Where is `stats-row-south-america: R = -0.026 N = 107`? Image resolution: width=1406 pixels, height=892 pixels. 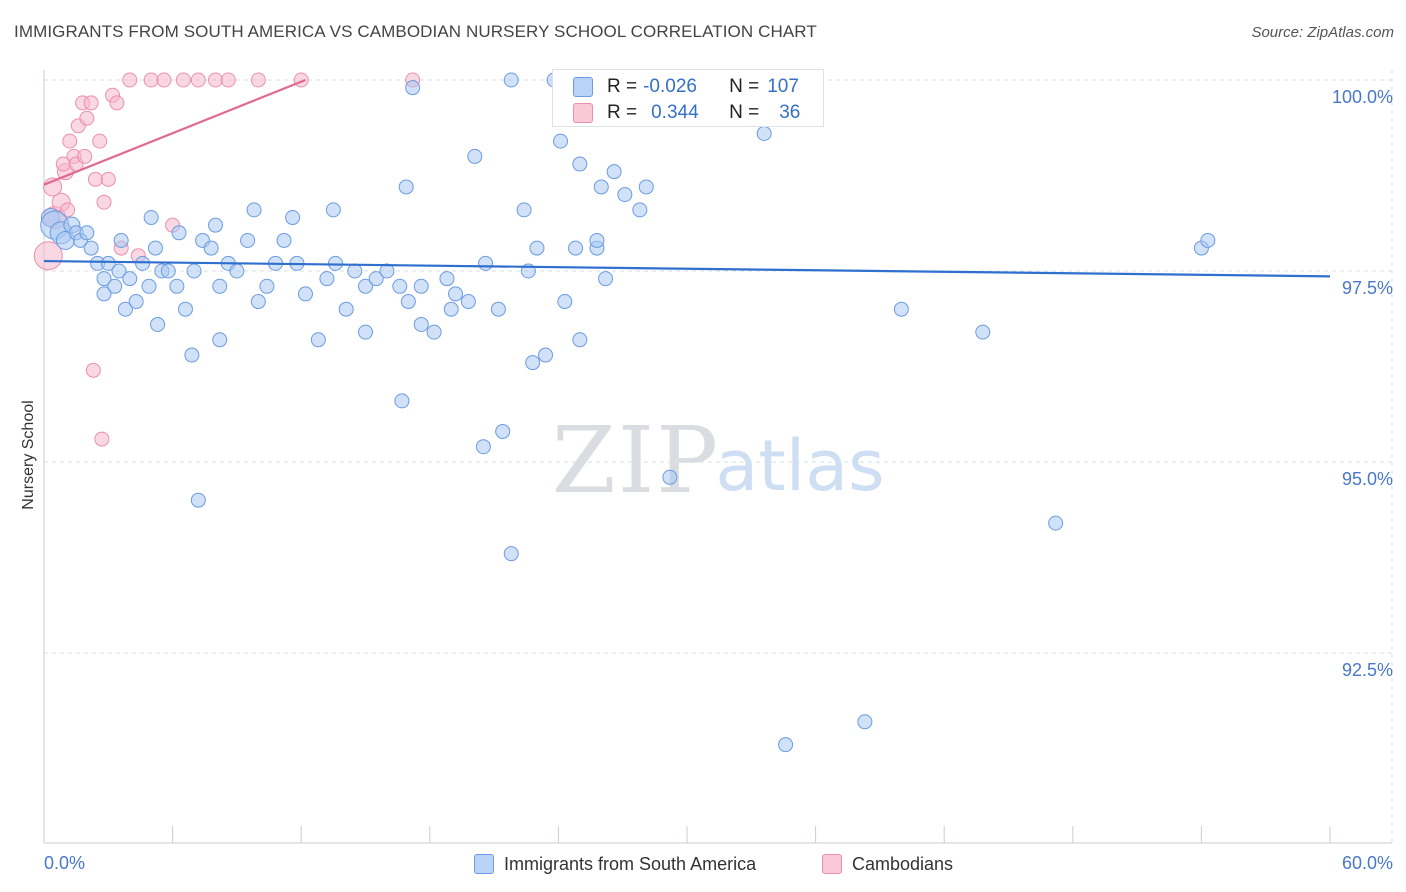
stats-row-south-america: R = -0.026 N = 107 is located at coordinates (686, 87).